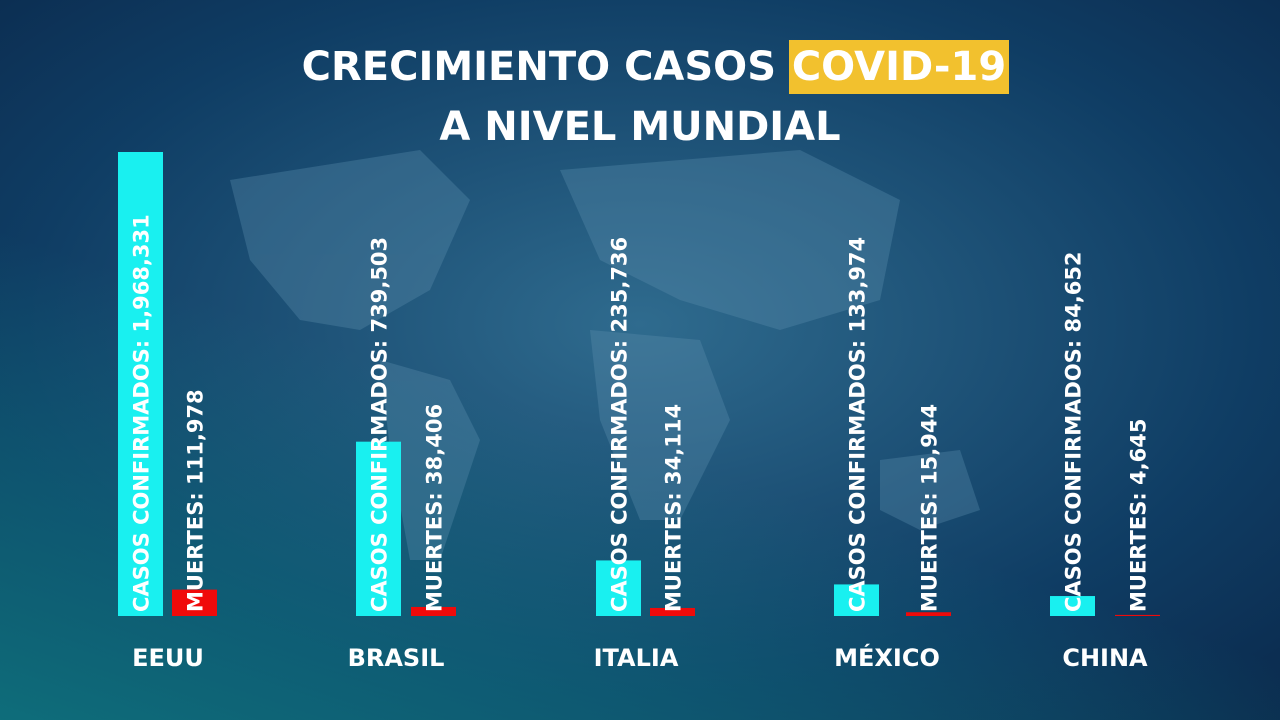 This screenshot has width=1280, height=720. Describe the element at coordinates (142, 413) in the screenshot. I see `value-label: CASOS CONFIRMADOS: 1,968,331` at that location.